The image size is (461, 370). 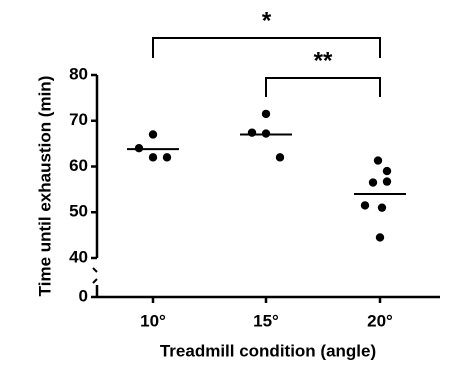 I want to click on x-tick-label: 10°, so click(x=153, y=320).